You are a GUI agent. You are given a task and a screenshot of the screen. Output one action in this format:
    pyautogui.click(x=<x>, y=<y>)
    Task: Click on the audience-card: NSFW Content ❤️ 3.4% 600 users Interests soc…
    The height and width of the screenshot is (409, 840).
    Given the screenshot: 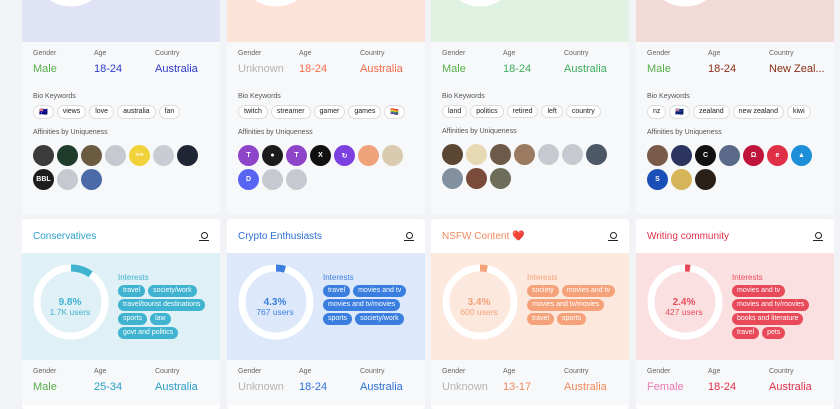 What is the action you would take?
    pyautogui.click(x=530, y=314)
    